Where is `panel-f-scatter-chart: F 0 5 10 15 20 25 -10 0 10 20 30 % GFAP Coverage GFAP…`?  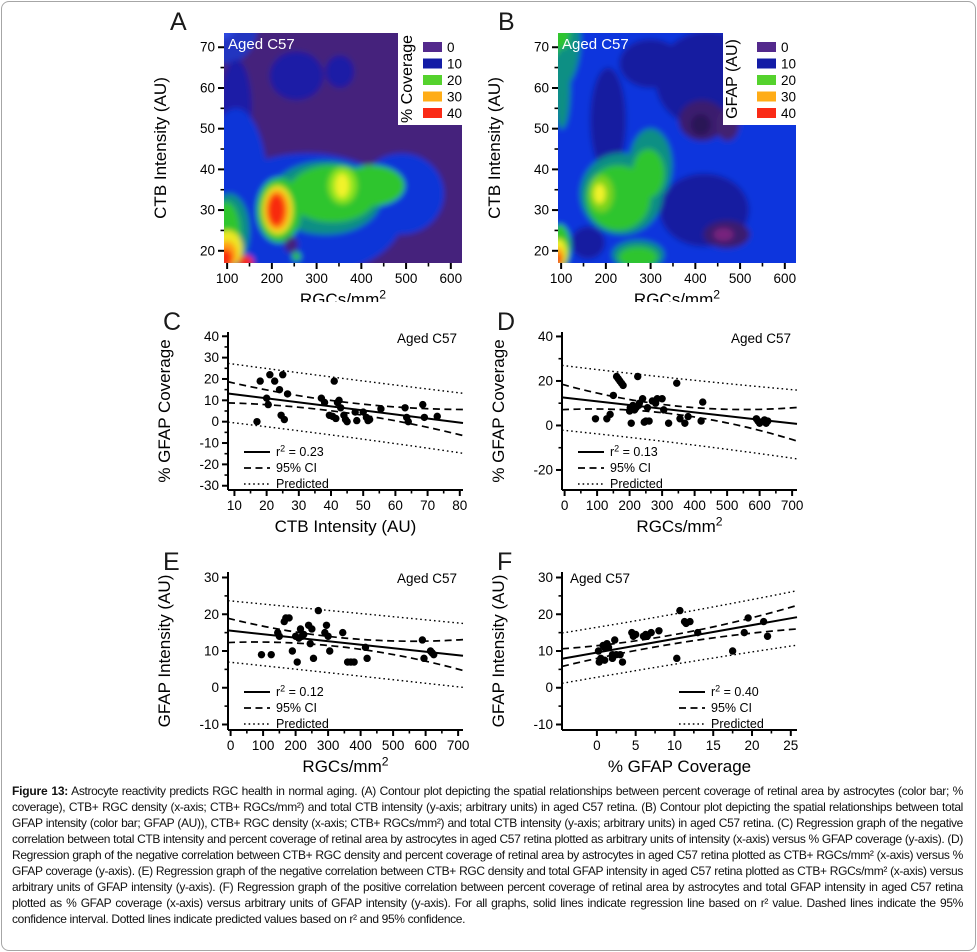 panel-f-scatter-chart: F 0 5 10 15 20 25 -10 0 10 20 30 % GFAP Coverage GFAP… is located at coordinates (643, 662).